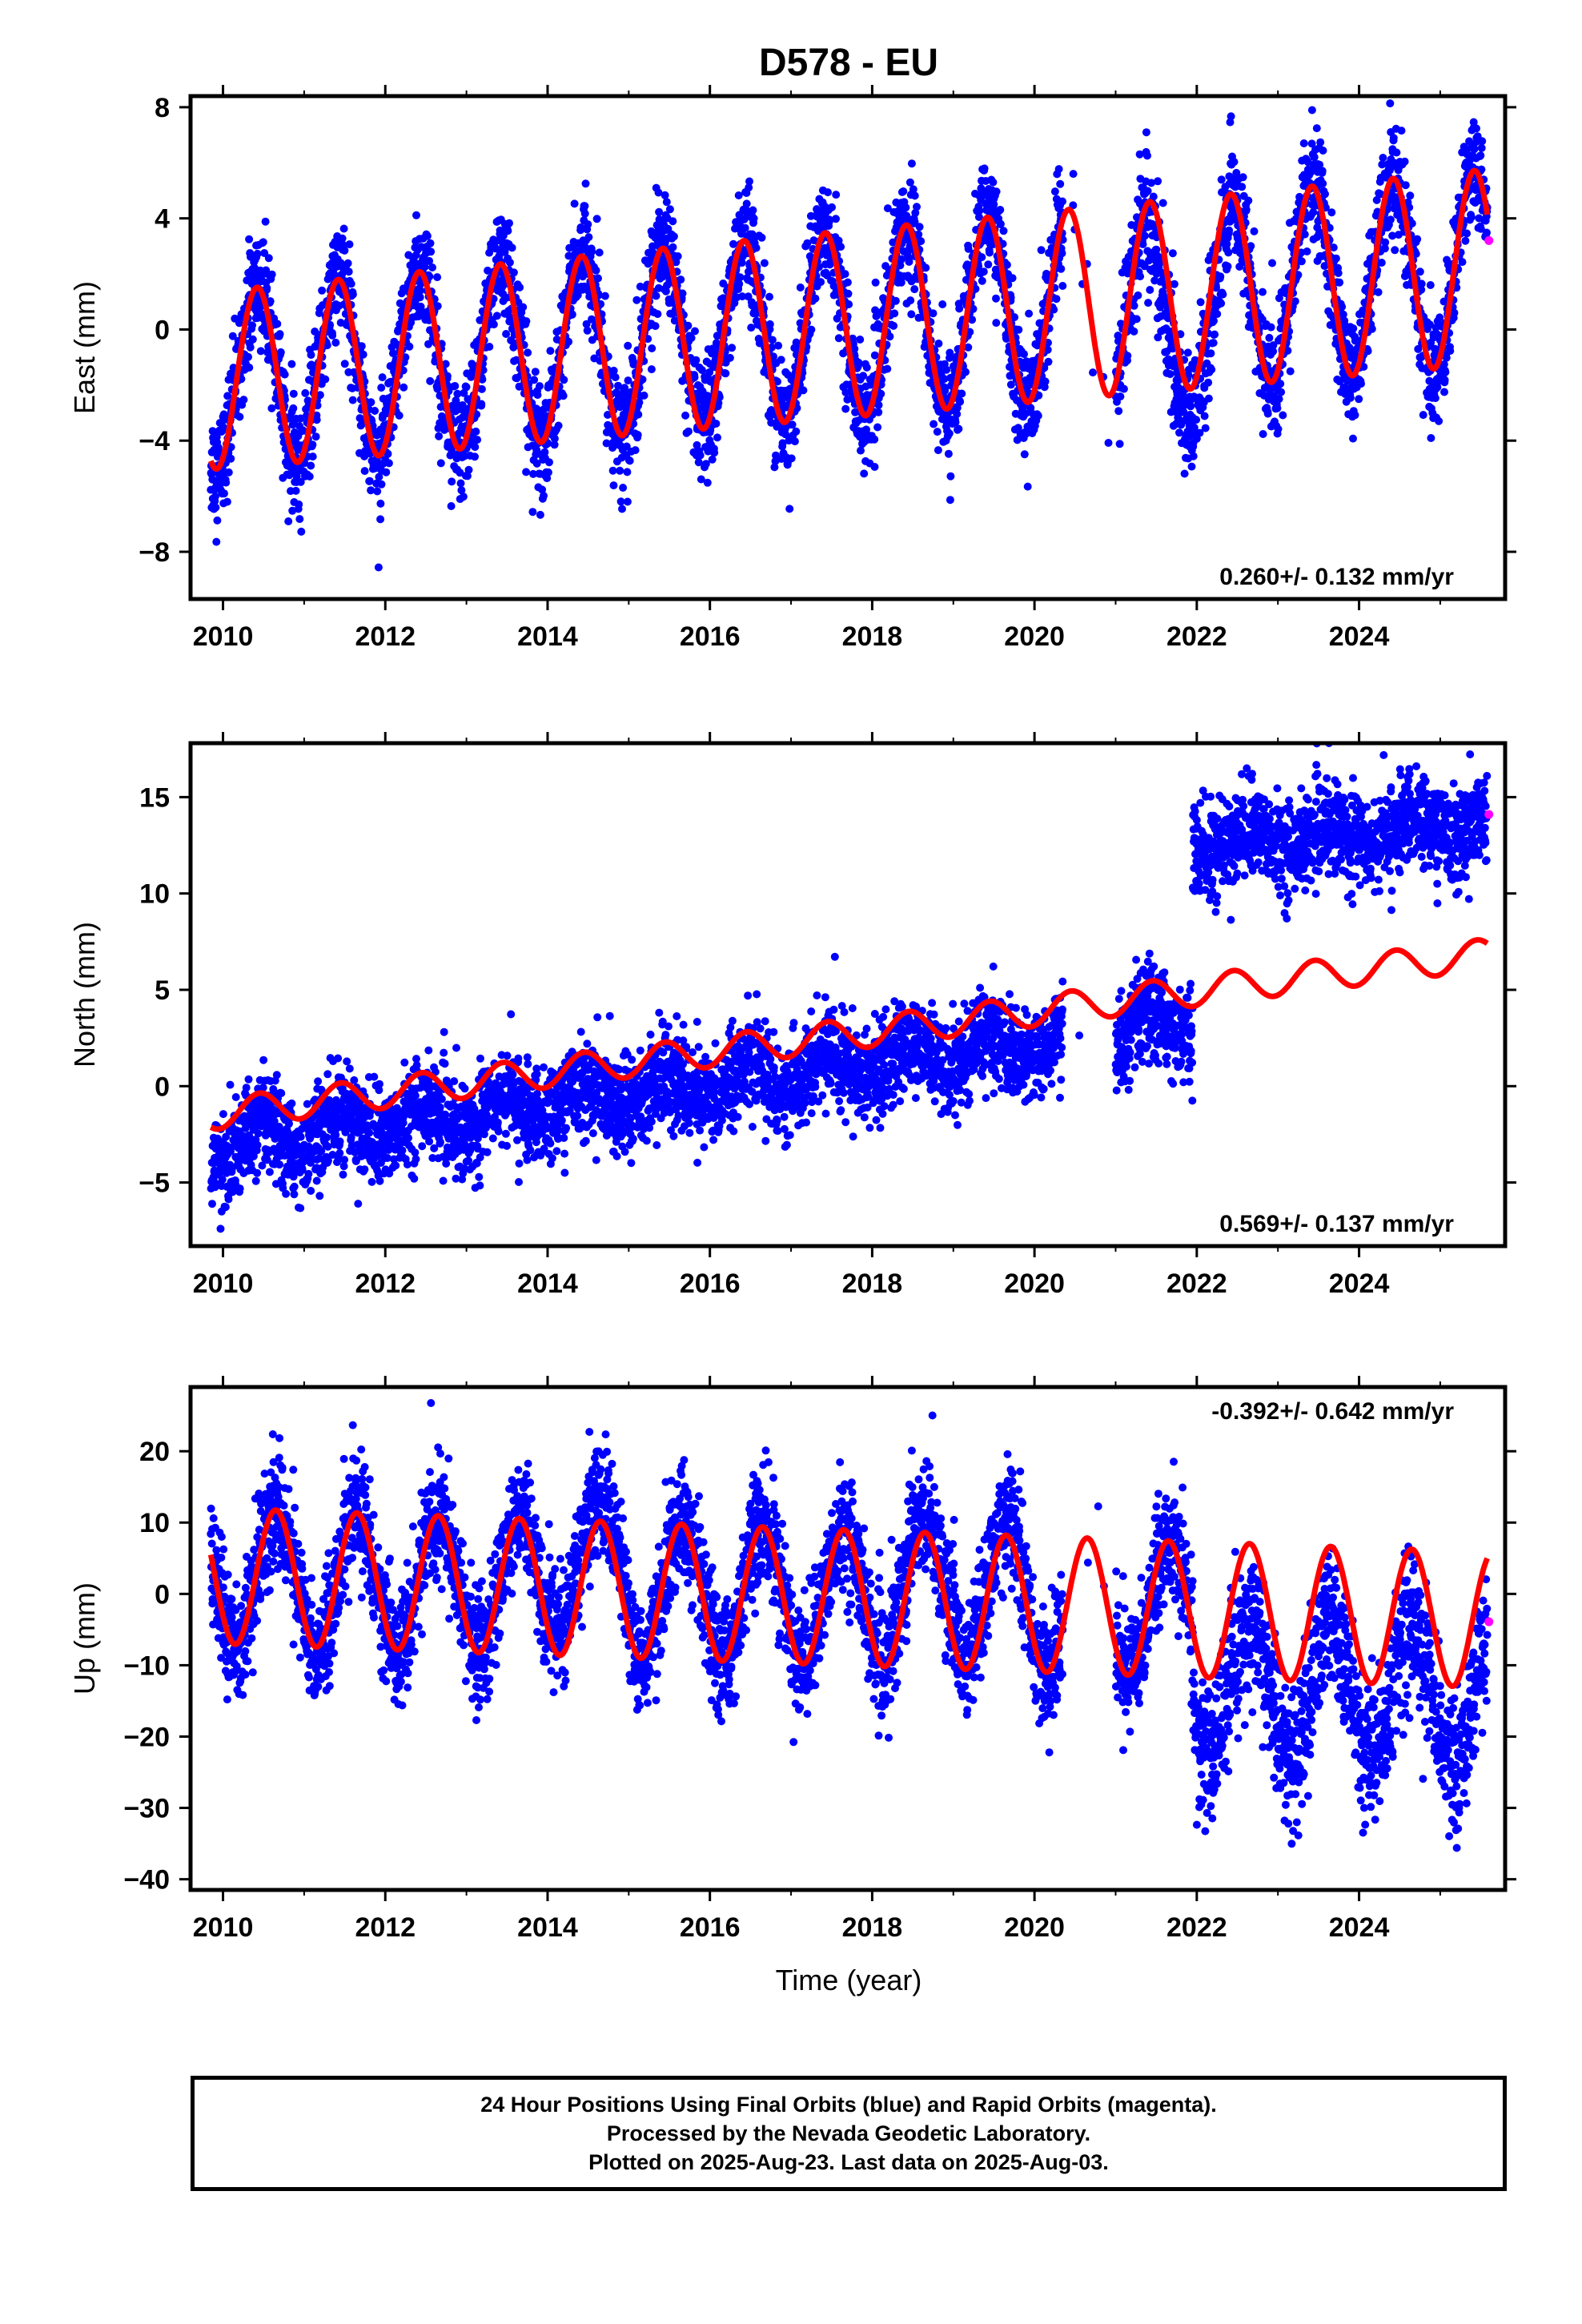  Describe the element at coordinates (711, 636) in the screenshot. I see `x-tick-label: 2016` at that location.